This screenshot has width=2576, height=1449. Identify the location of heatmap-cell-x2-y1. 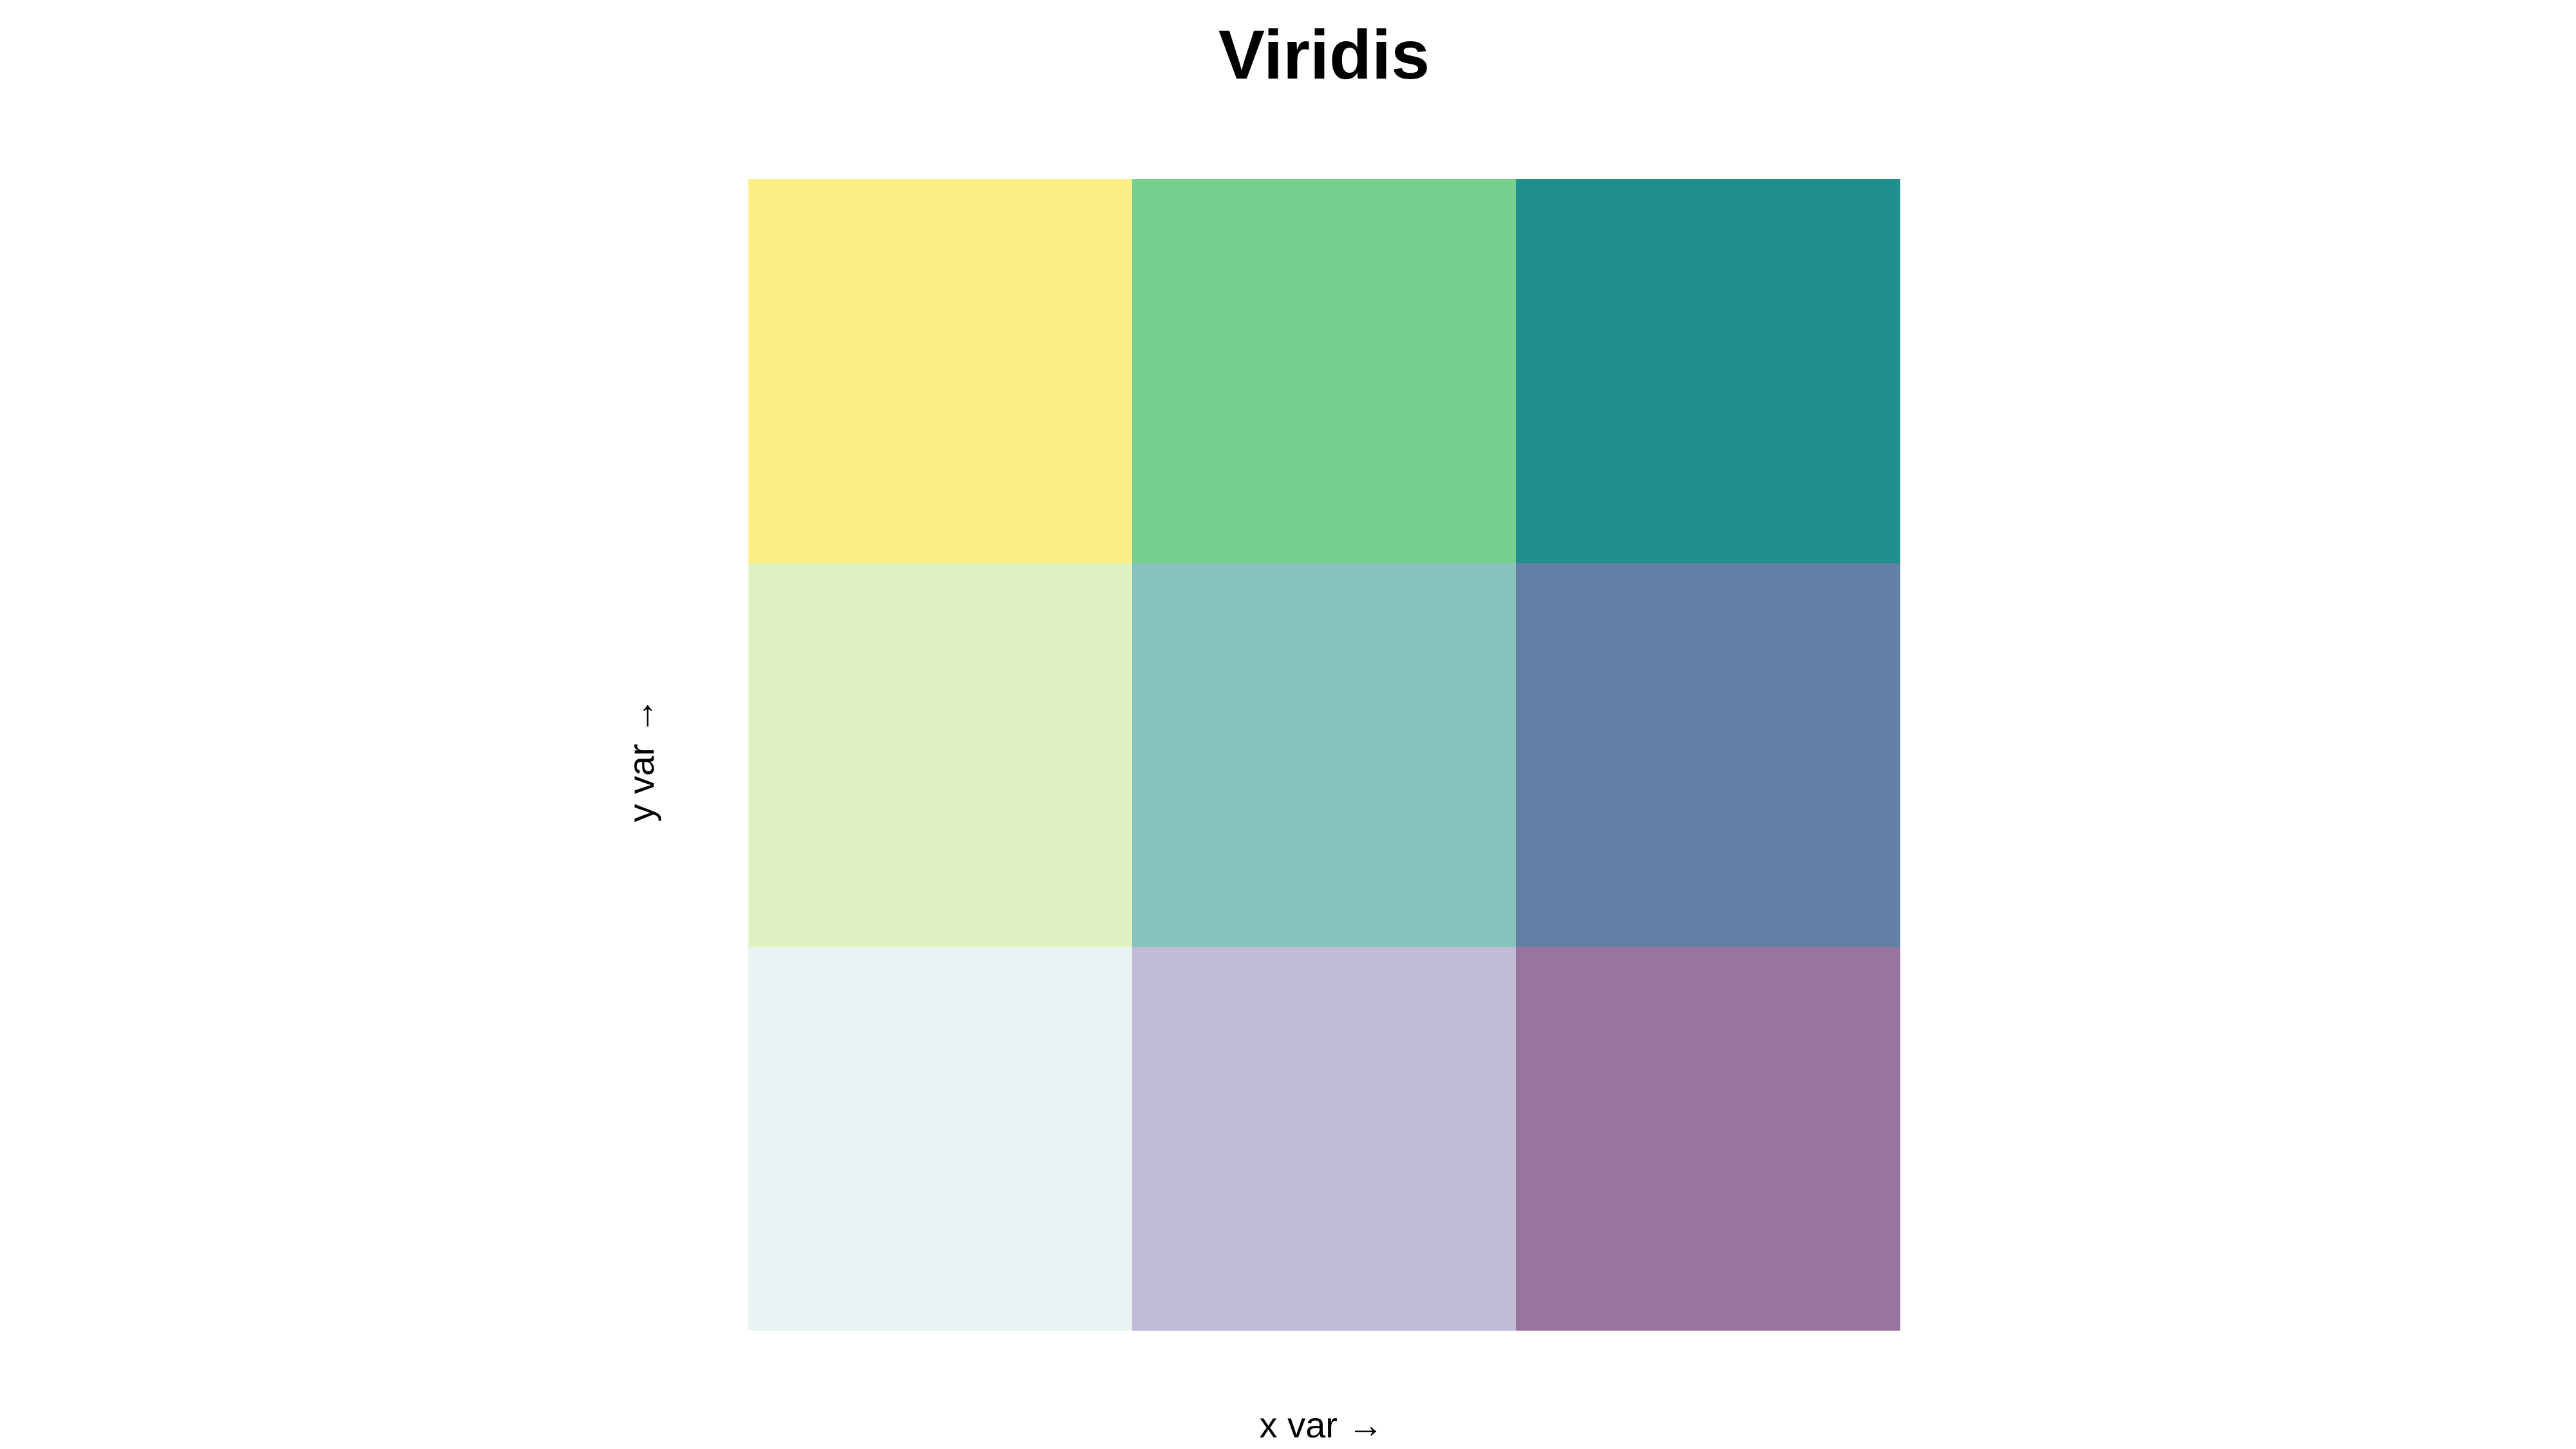
(1324, 1139).